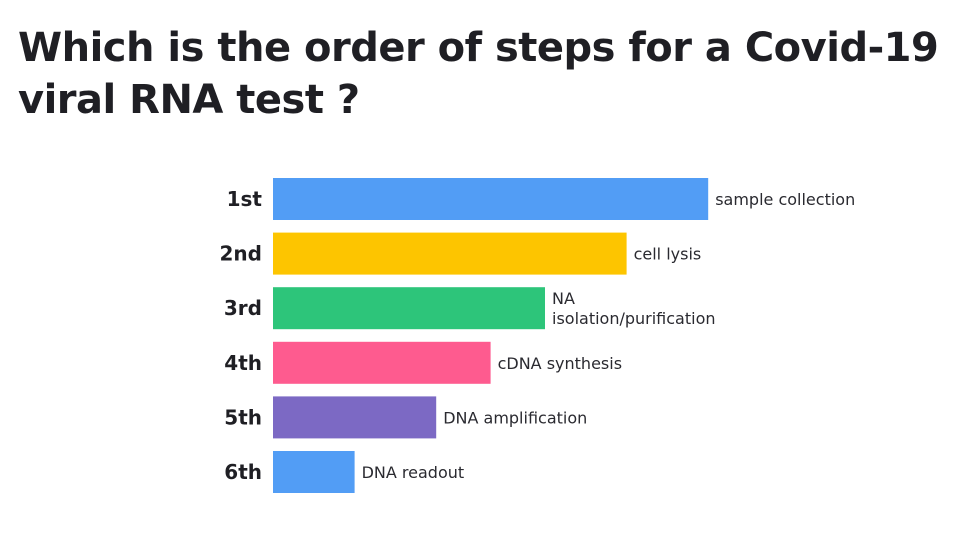  I want to click on data-label-6: DNA readout, so click(413, 472).